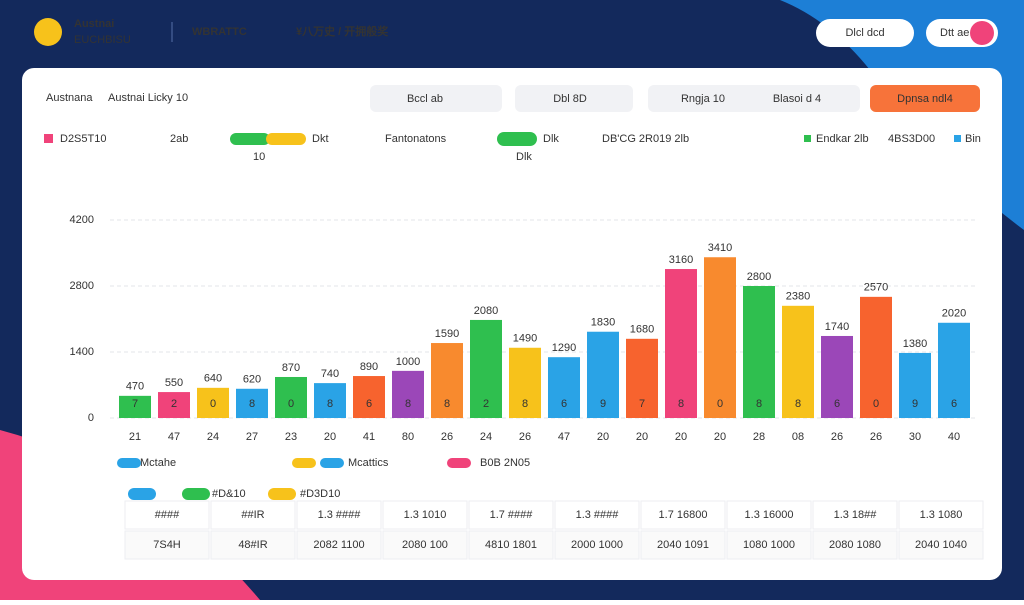  What do you see at coordinates (135, 387) in the screenshot?
I see `value-label: 470` at bounding box center [135, 387].